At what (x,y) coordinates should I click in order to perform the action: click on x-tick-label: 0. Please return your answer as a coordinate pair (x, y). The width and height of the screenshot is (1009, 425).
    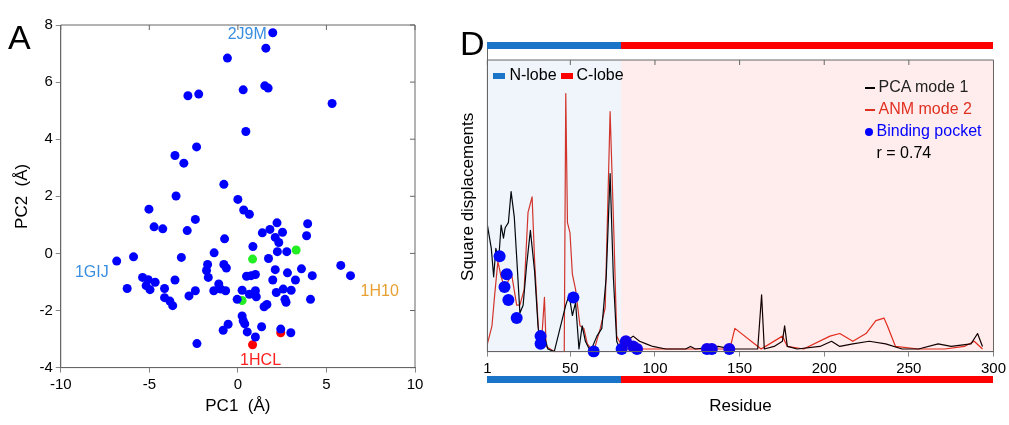
    Looking at the image, I should click on (238, 383).